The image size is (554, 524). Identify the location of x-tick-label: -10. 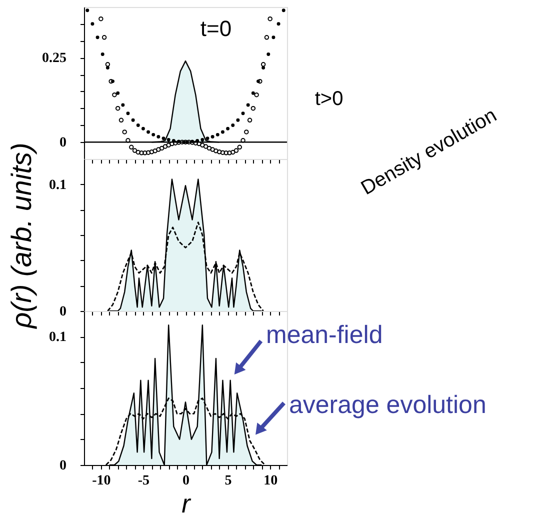
(101, 481).